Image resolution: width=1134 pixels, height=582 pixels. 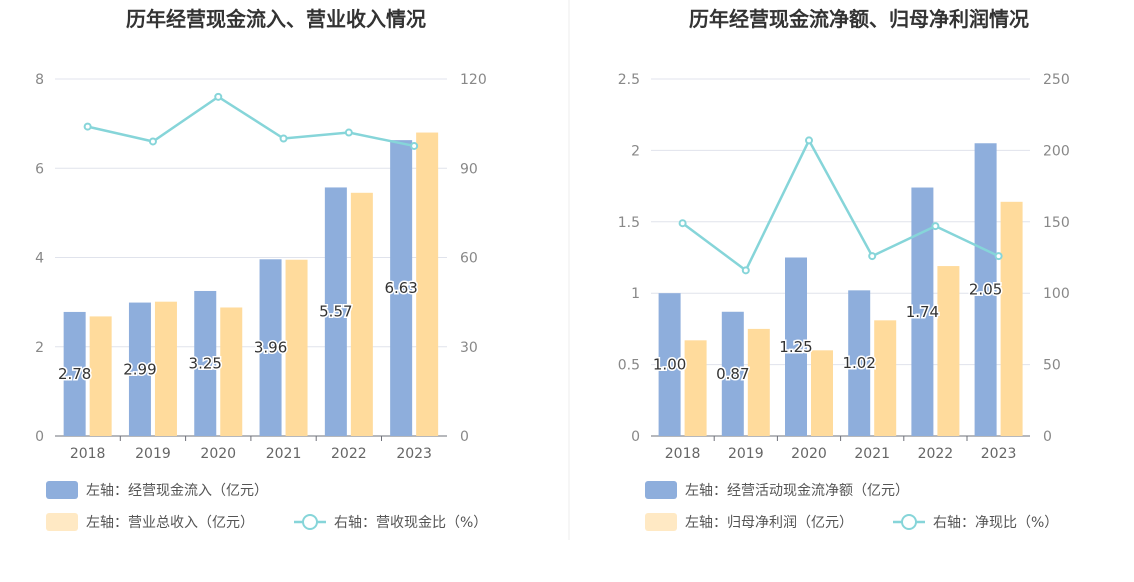 I want to click on legend-label: 右轴：营收现金比（%）, so click(x=410, y=523).